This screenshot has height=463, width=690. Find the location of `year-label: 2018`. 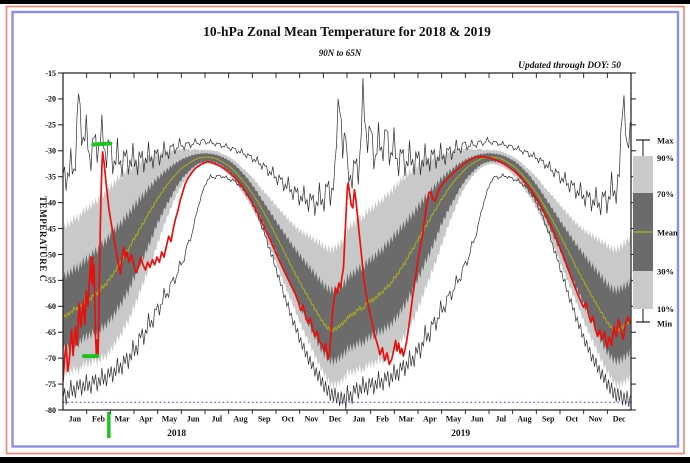

year-label: 2018 is located at coordinates (176, 434).